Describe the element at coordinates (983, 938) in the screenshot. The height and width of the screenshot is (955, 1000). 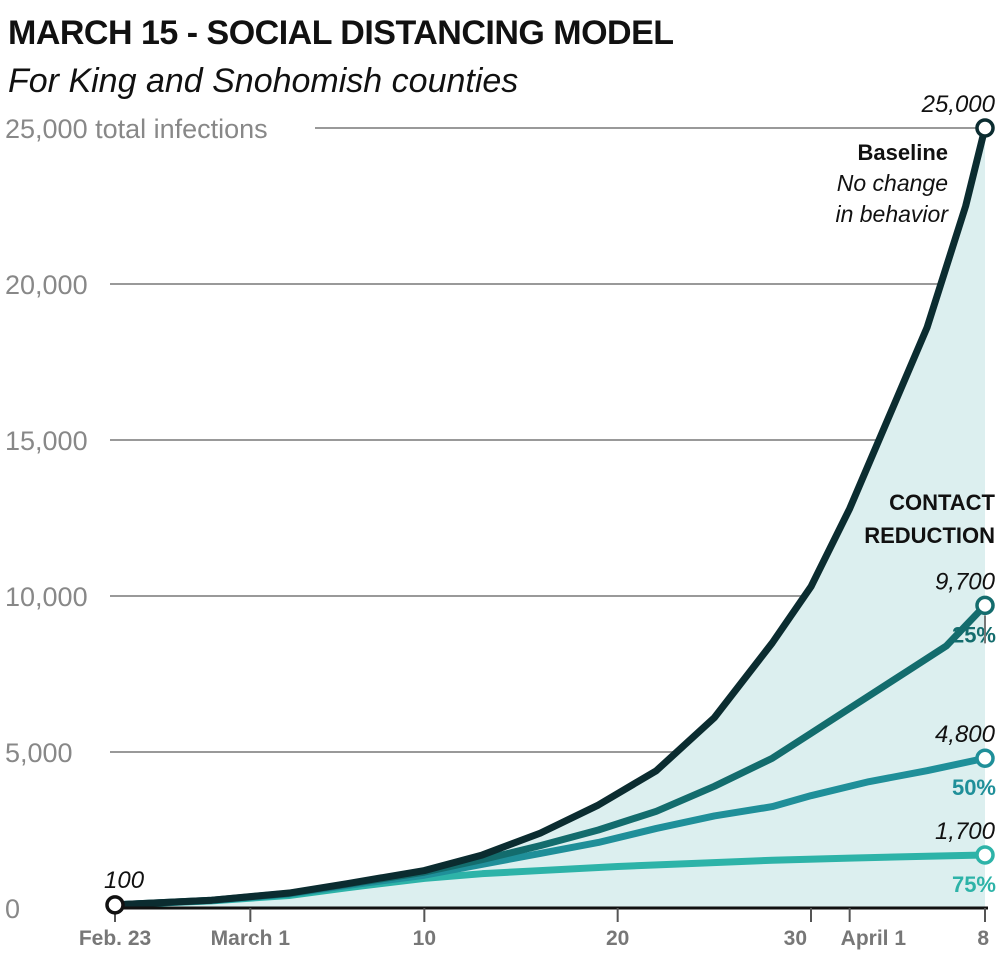
I see `x-tick-label: 8` at that location.